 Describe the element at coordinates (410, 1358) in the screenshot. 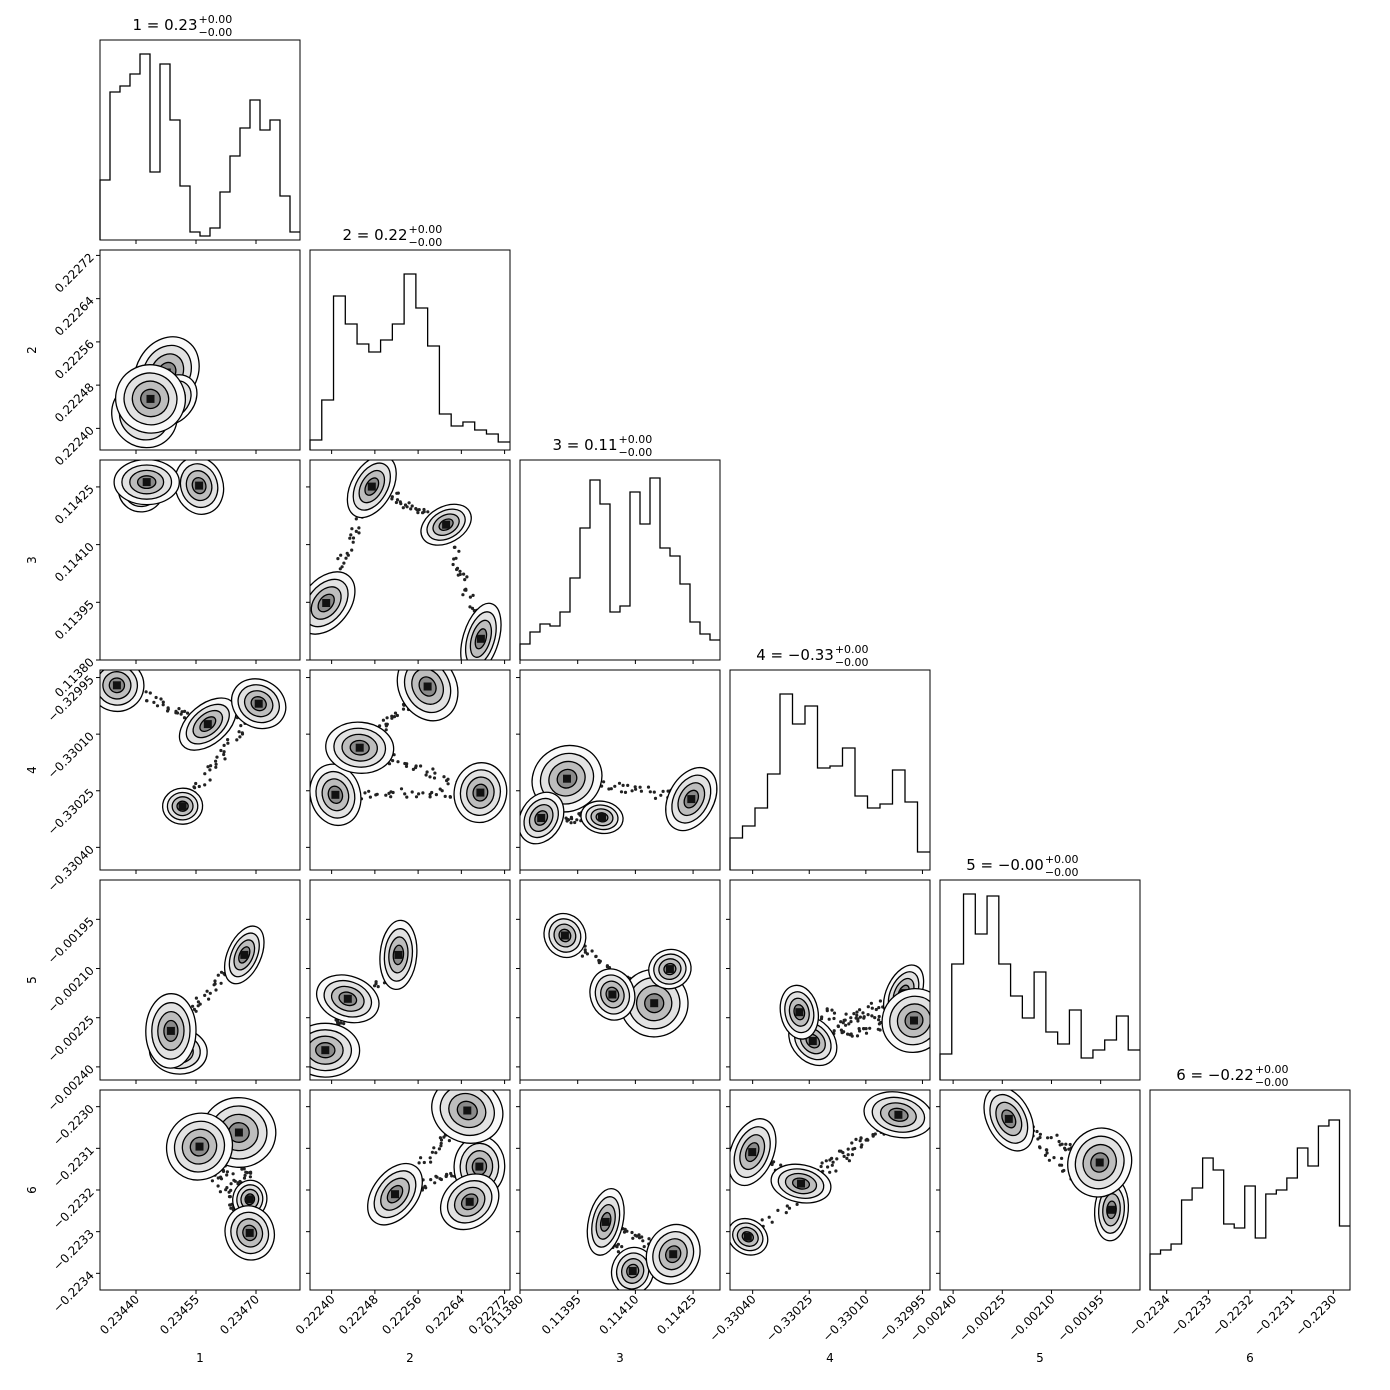

I see `x-axis-label-2: 2` at that location.